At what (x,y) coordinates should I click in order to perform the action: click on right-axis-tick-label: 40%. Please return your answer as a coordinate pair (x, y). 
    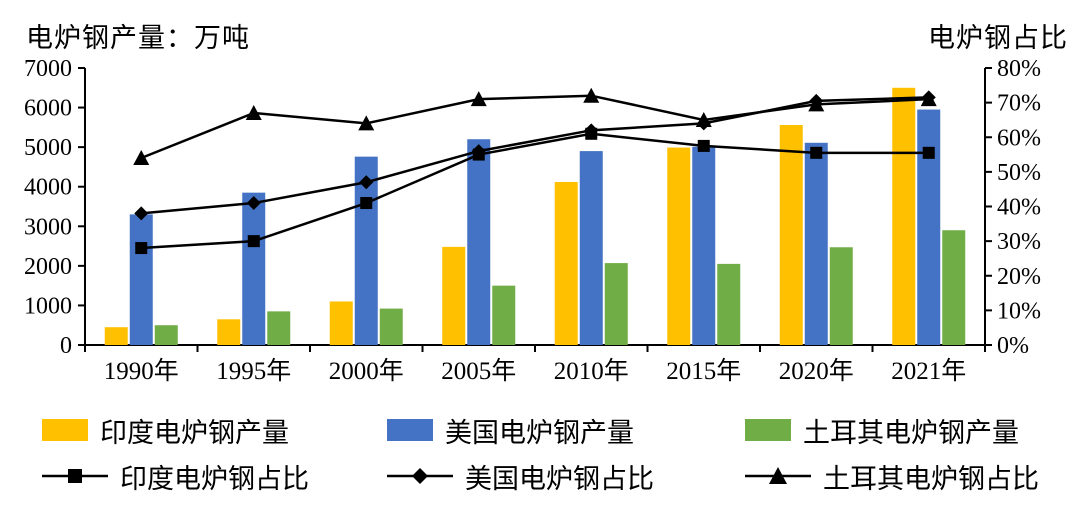
    Looking at the image, I should click on (1019, 208).